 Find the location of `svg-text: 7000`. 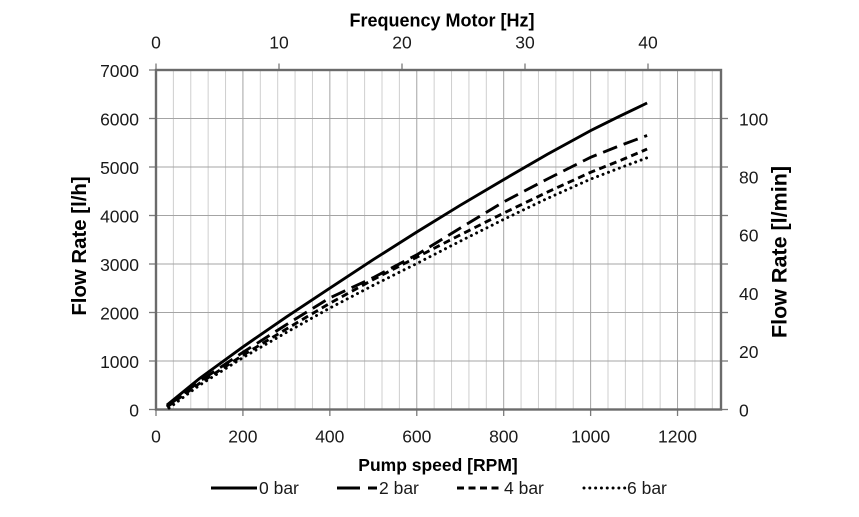

svg-text: 7000 is located at coordinates (119, 71).